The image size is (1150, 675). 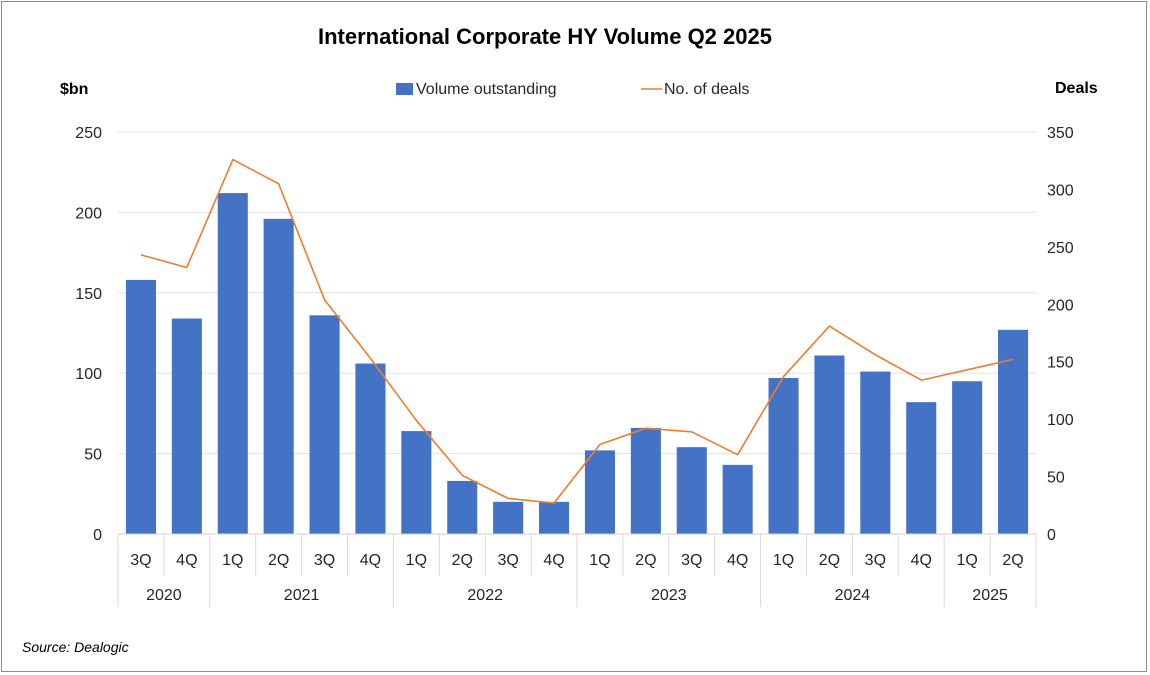 I want to click on right-tick-label: 50, so click(x=1056, y=478).